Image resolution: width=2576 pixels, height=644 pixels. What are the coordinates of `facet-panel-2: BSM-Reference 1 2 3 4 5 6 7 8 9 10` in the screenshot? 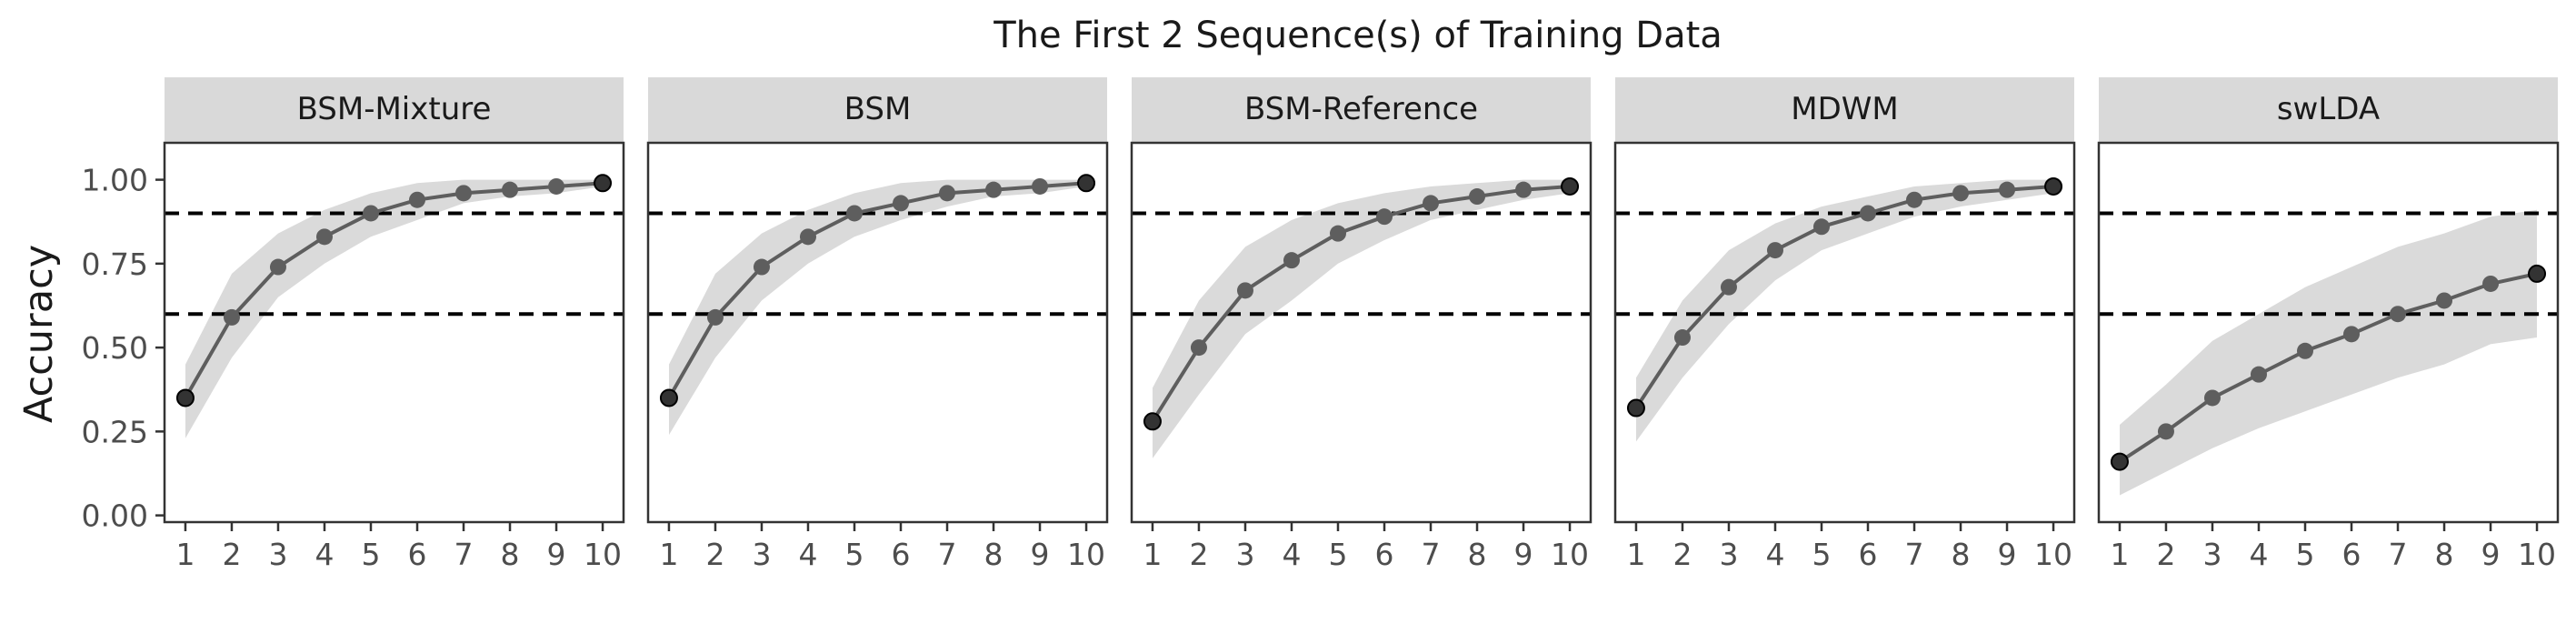 It's located at (1361, 324).